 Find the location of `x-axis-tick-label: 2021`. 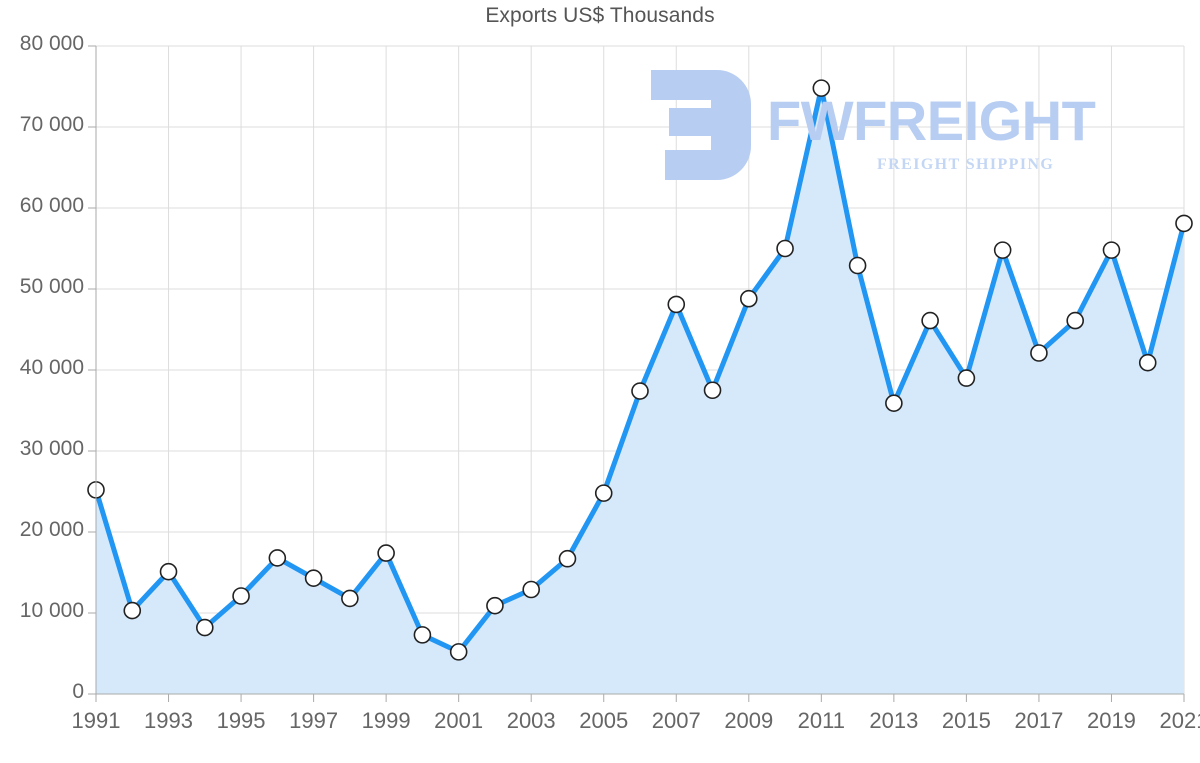

x-axis-tick-label: 2021 is located at coordinates (1179, 720).